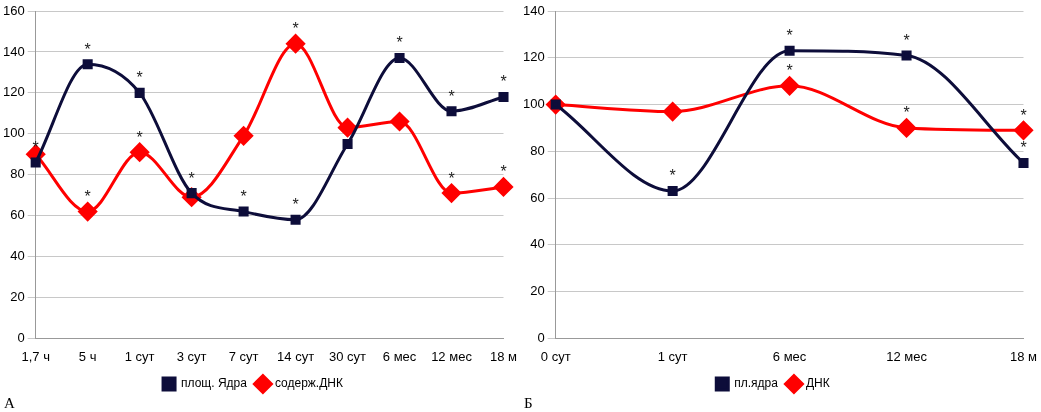  What do you see at coordinates (756, 383) in the screenshot?
I see `legend-label: пл.ядра` at bounding box center [756, 383].